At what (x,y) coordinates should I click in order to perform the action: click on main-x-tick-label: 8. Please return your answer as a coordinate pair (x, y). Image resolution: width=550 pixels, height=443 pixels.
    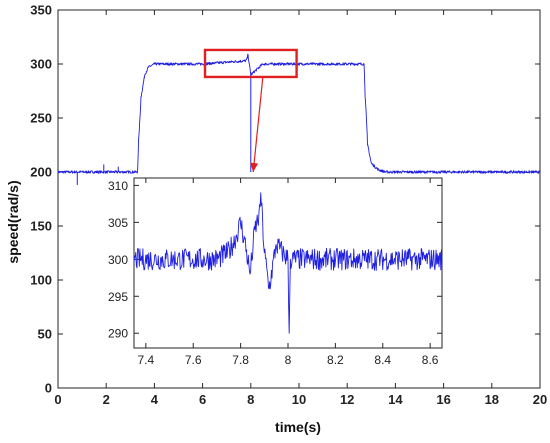
    Looking at the image, I should click on (250, 399).